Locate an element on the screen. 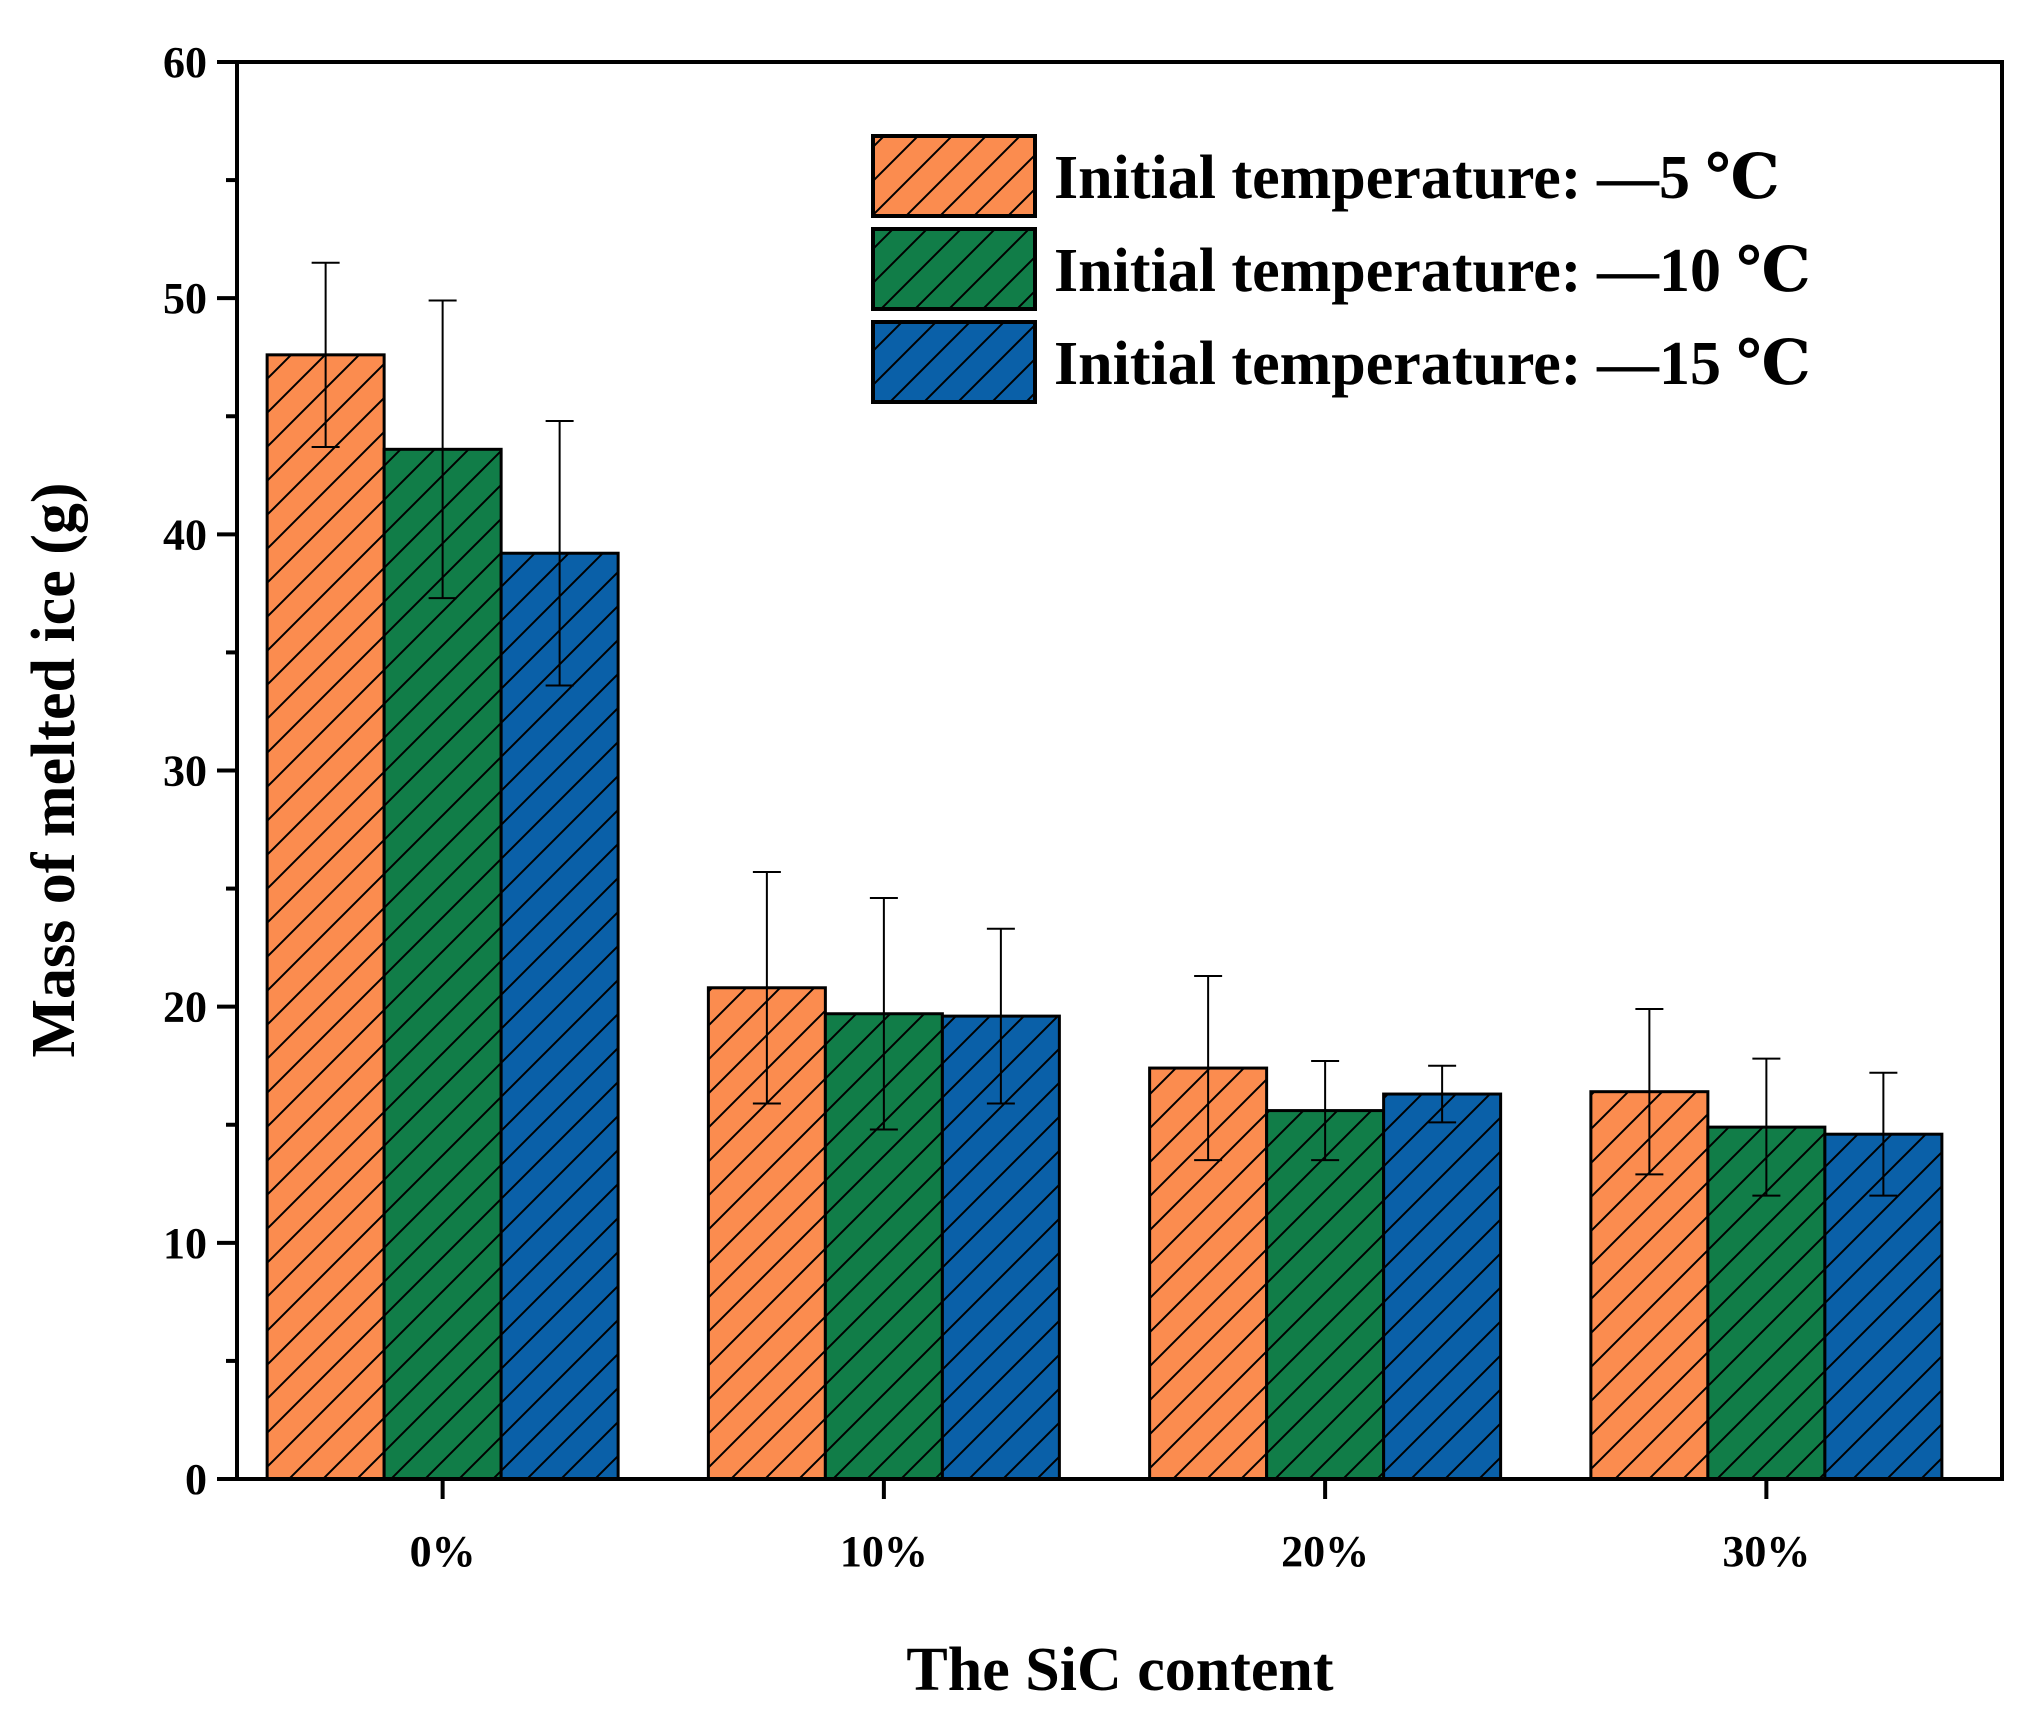 The height and width of the screenshot is (1731, 2030). legend-item-series-1: Initial temperature: —5 ℃ is located at coordinates (1325, 176).